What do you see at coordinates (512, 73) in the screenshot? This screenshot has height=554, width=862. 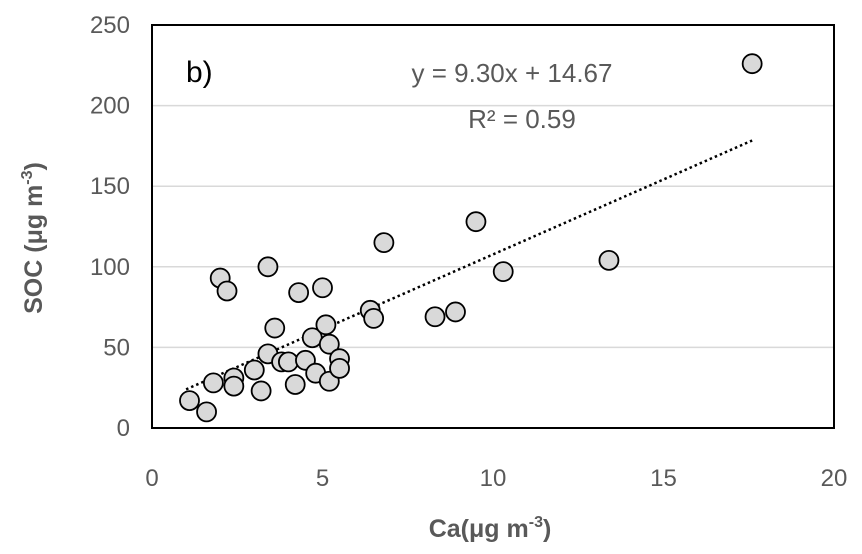 I see `regression-equation: y = 9.30x + 14.67` at bounding box center [512, 73].